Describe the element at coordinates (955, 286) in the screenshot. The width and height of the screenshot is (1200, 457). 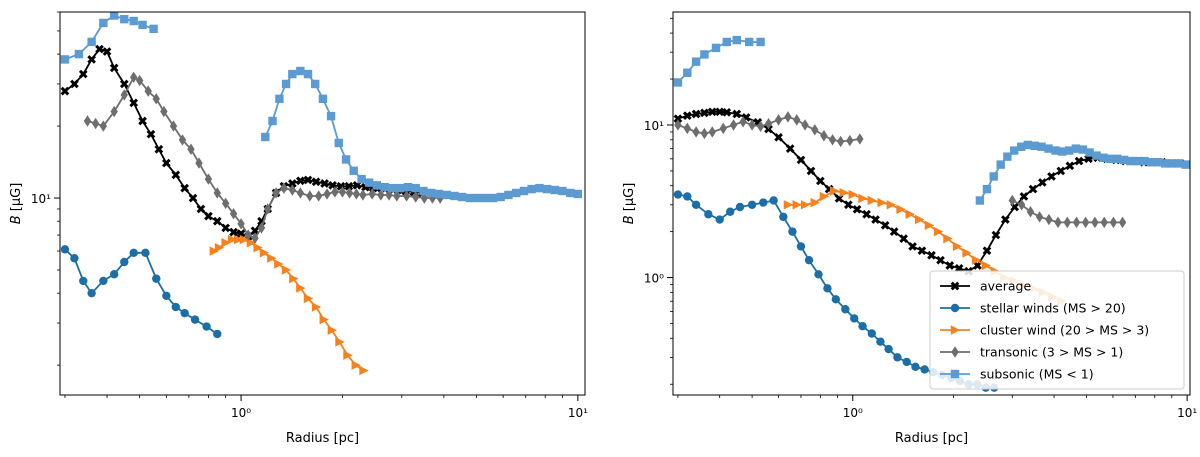
I see `legend-marker` at that location.